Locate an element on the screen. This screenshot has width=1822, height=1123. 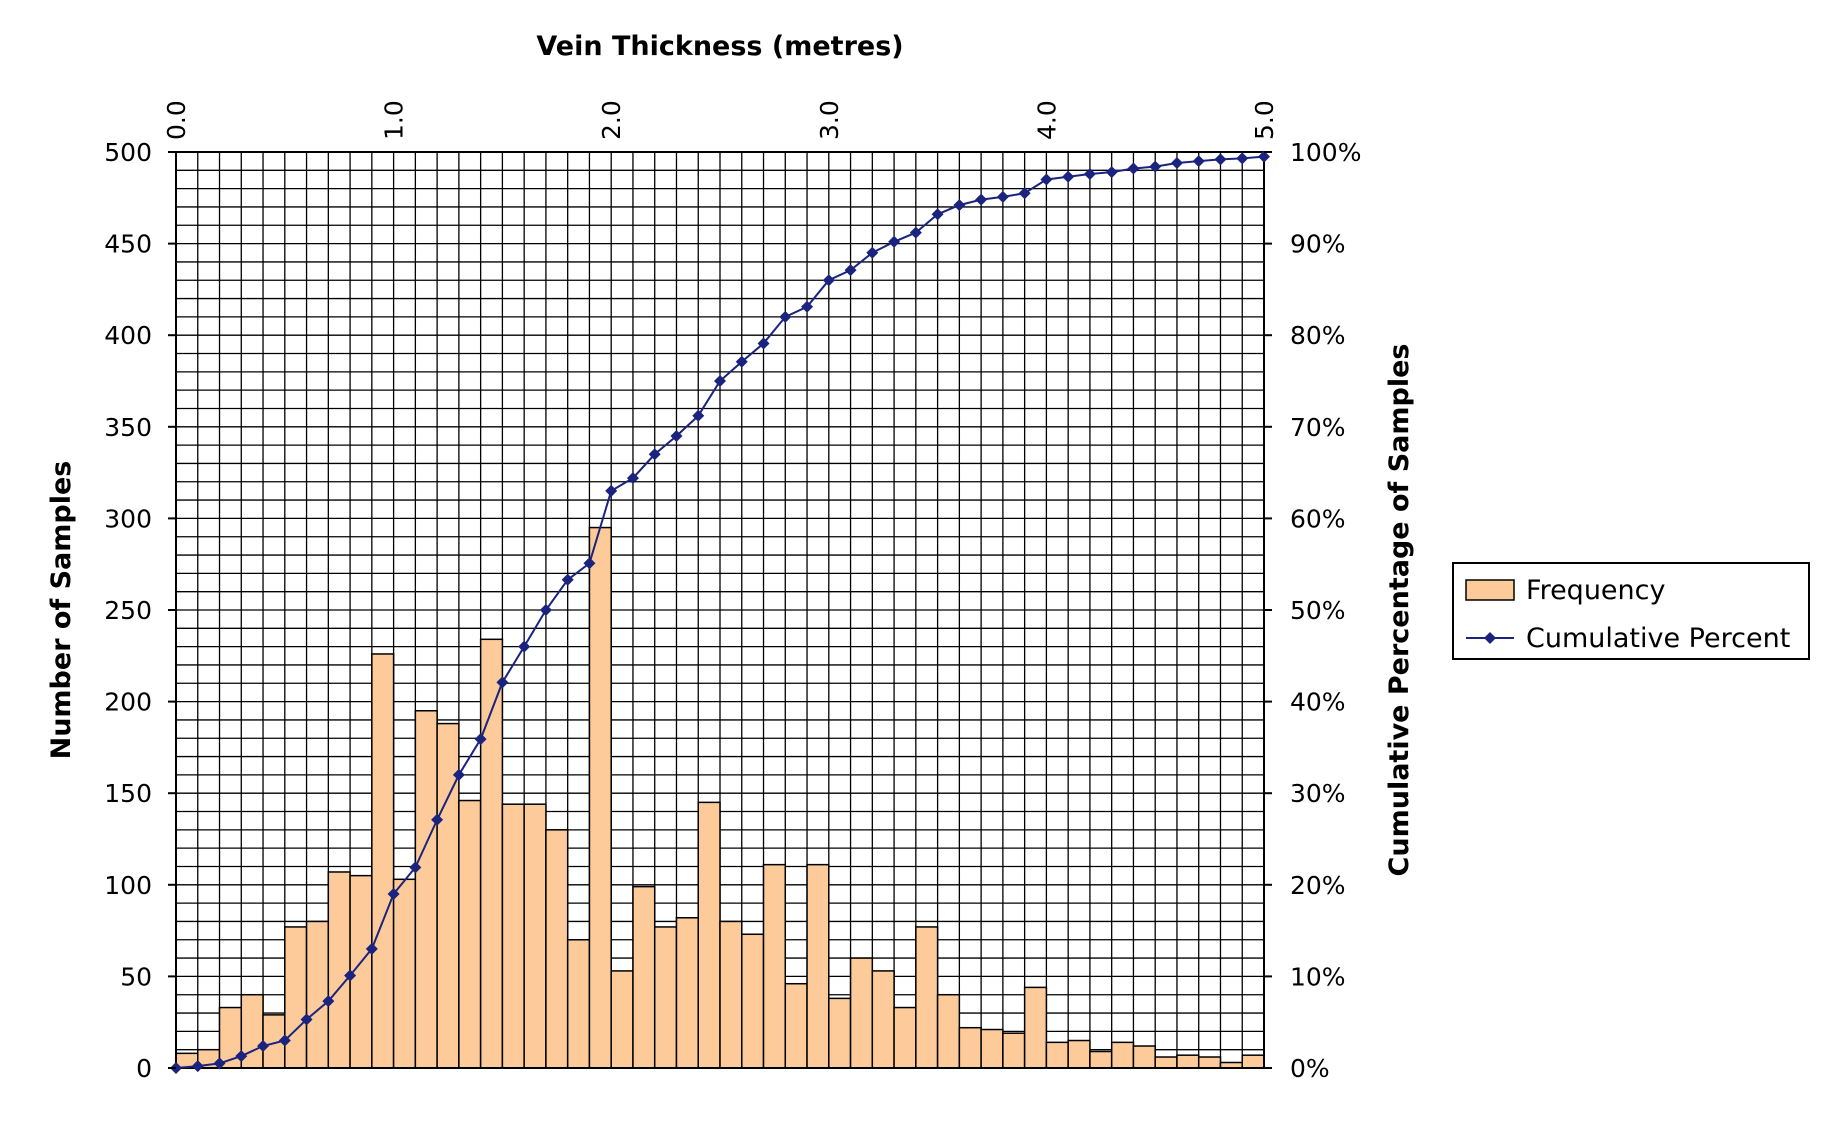
y2-tick-label: 80% is located at coordinates (1318, 335).